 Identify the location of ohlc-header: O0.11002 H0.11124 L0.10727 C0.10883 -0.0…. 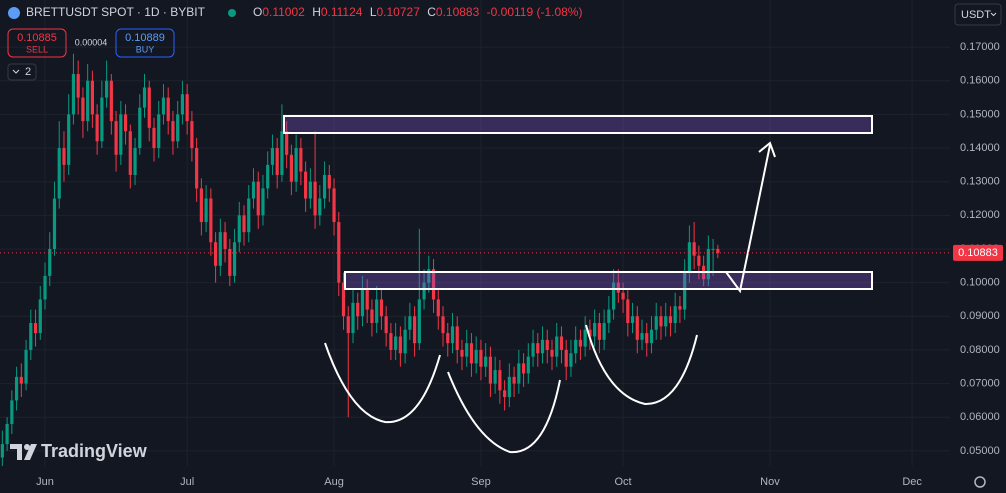
(417, 12).